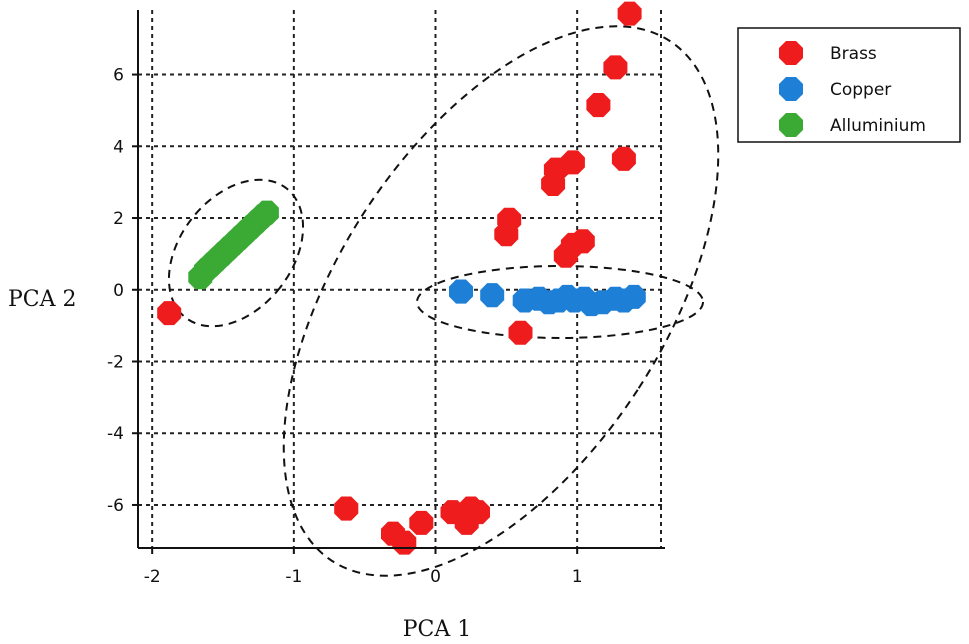  Describe the element at coordinates (878, 126) in the screenshot. I see `legend-label: Alluminium` at that location.